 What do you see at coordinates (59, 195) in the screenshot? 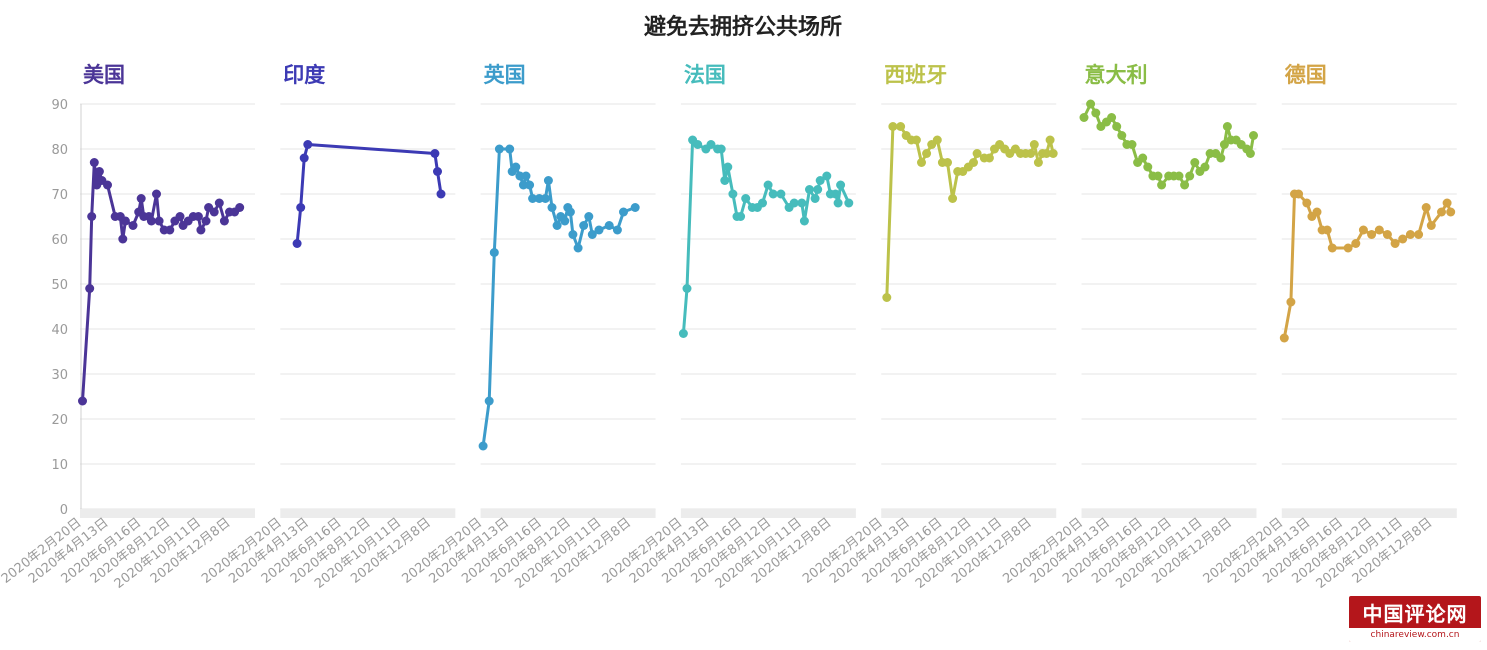
I see `y-tick-label: 70` at bounding box center [59, 195].